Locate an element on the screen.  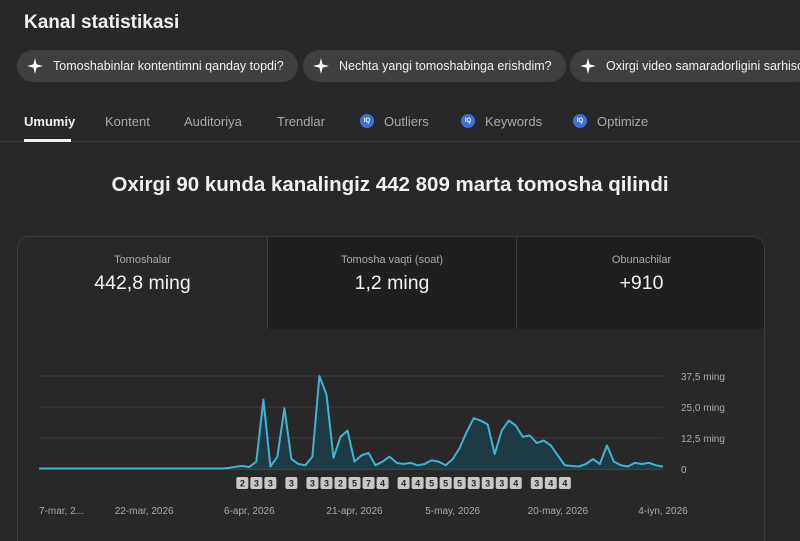
metric-label: Tomosha vaqti (soat) is located at coordinates (392, 260).